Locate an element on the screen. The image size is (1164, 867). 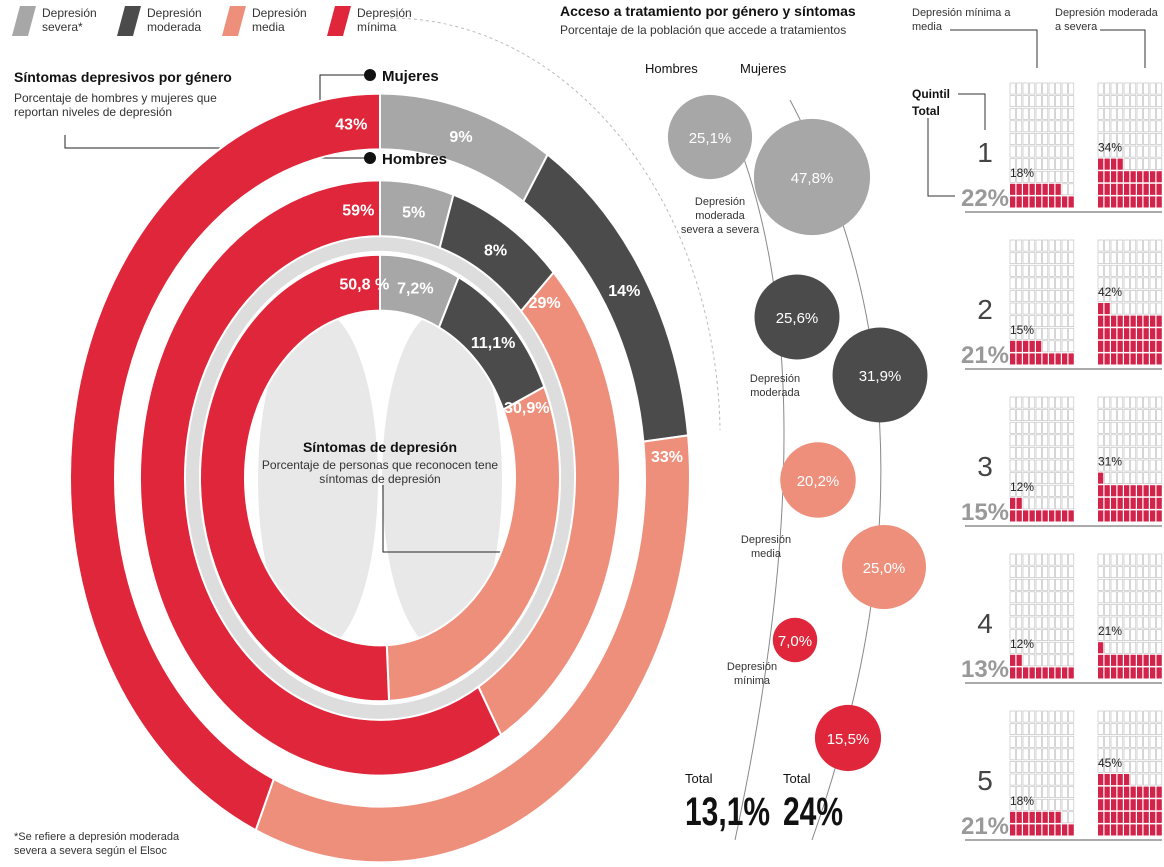
segment-label: 50,8 % is located at coordinates (364, 285).